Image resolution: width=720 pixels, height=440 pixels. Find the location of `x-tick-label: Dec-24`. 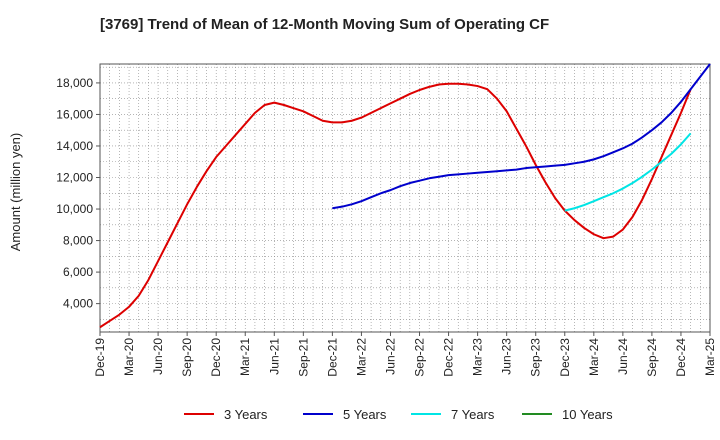

x-tick-label: Dec-24 is located at coordinates (681, 357).